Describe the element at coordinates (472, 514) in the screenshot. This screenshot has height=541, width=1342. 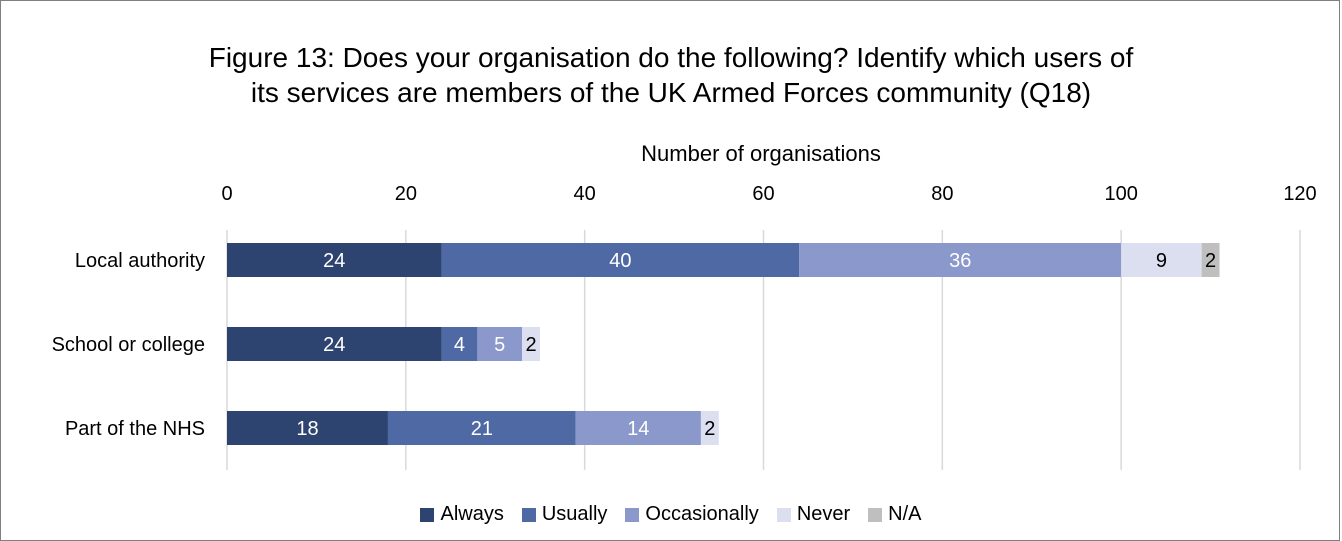
I see `legend-label: Always` at that location.